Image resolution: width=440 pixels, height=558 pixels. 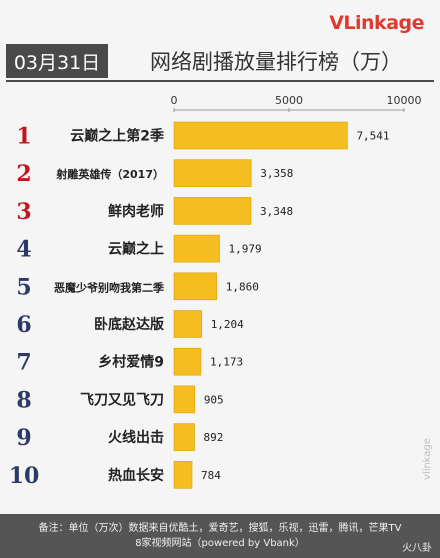 I want to click on value-label: 1,173, so click(x=226, y=362).